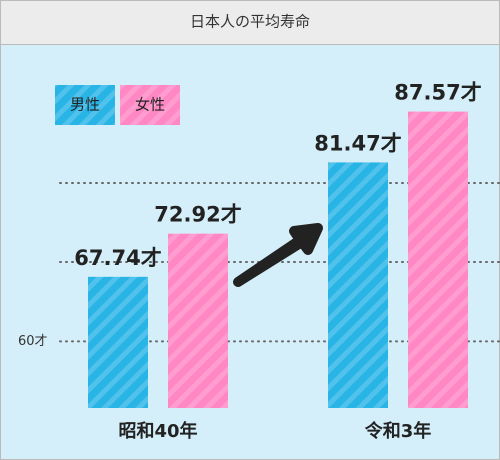 This screenshot has height=460, width=500. I want to click on value-label: 67.74才, so click(117, 258).